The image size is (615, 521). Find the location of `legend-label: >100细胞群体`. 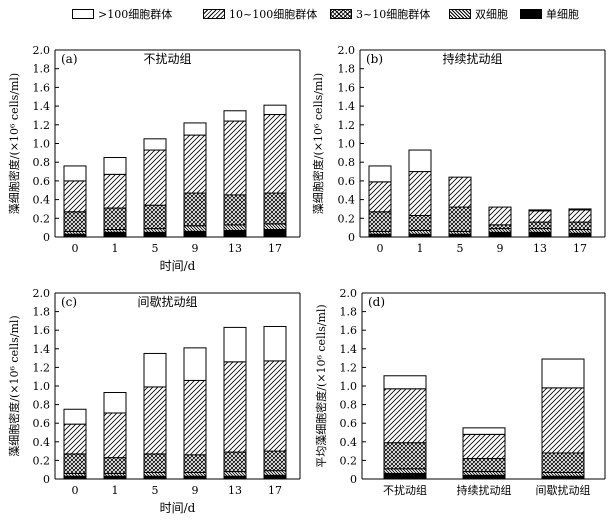

legend-label: >100细胞群体 is located at coordinates (135, 14).